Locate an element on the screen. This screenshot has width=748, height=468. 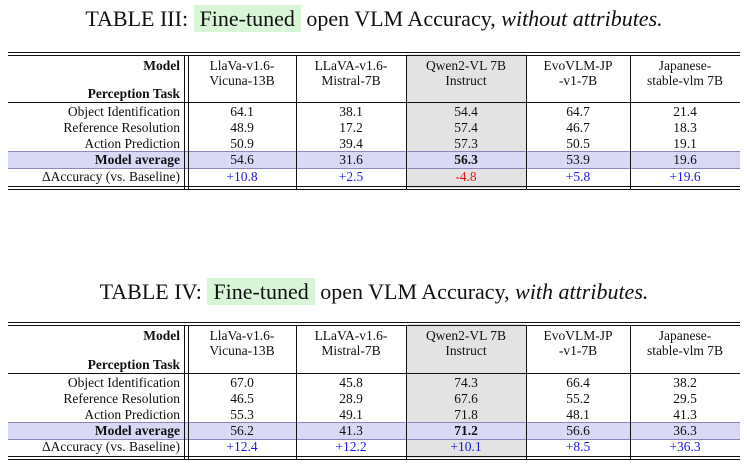
table-4-row-1-value: 66.4 is located at coordinates (578, 382).